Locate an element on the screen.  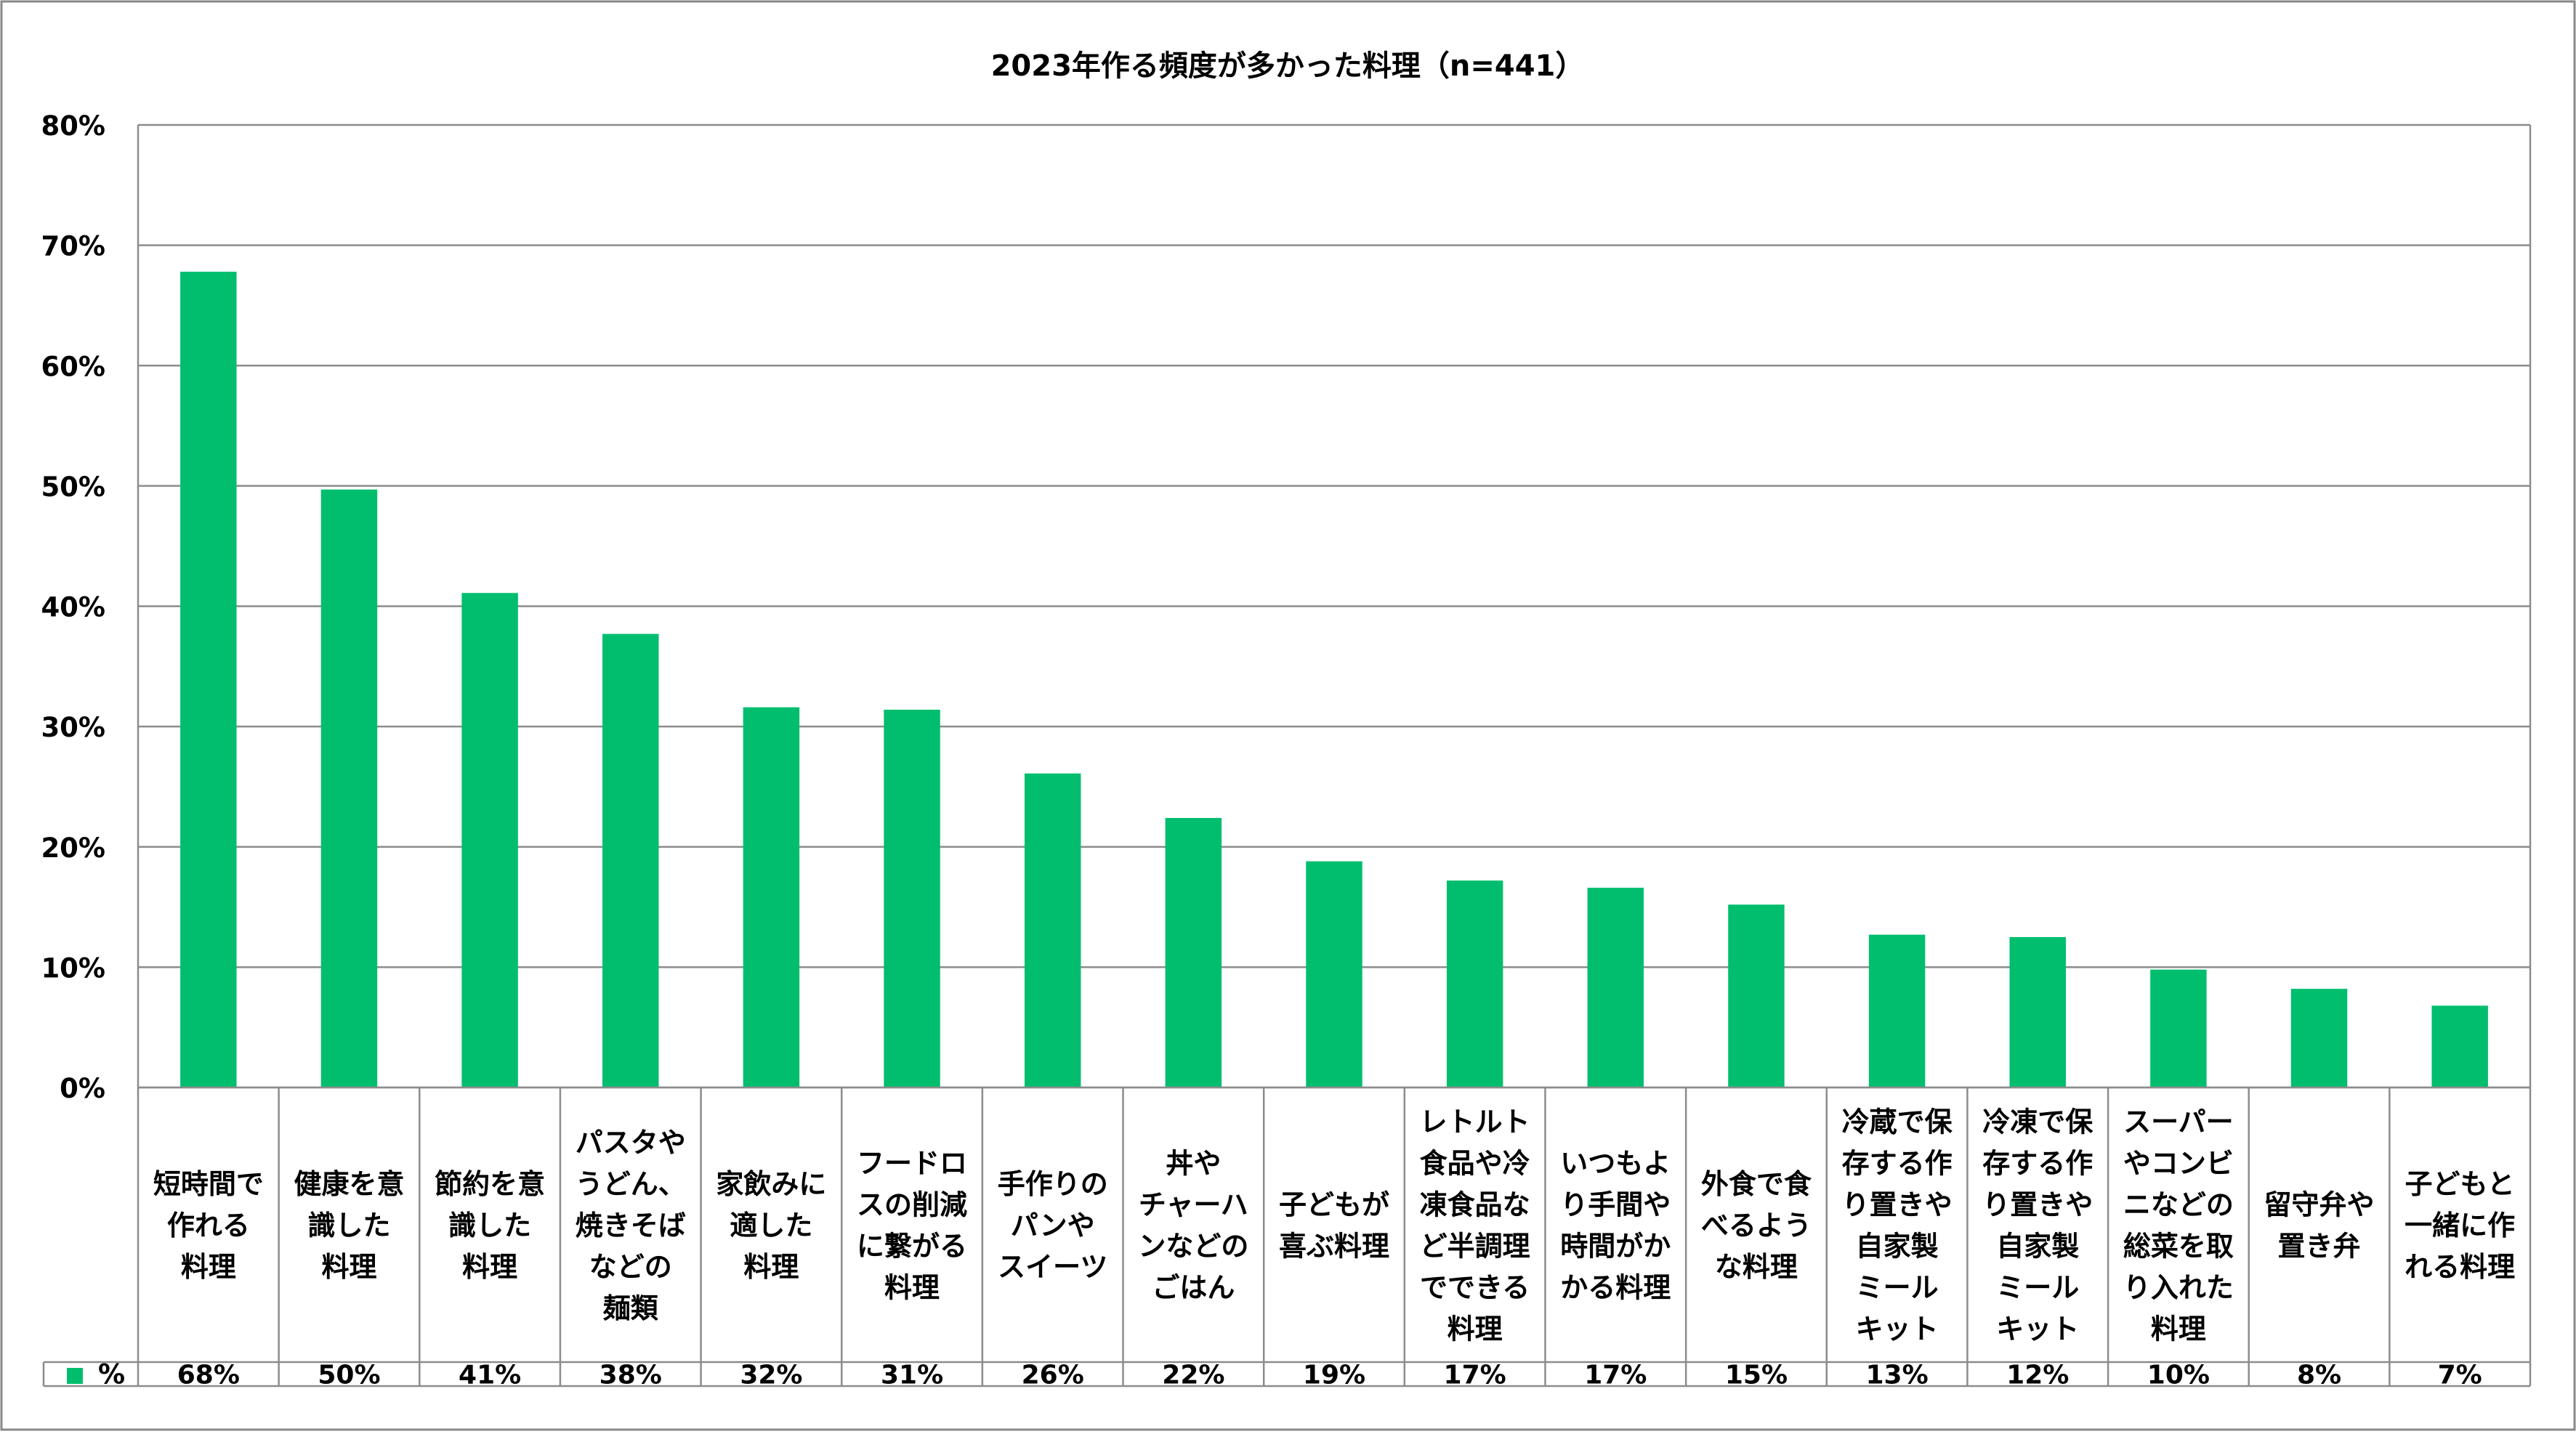
category-label: 識した is located at coordinates (349, 1225).